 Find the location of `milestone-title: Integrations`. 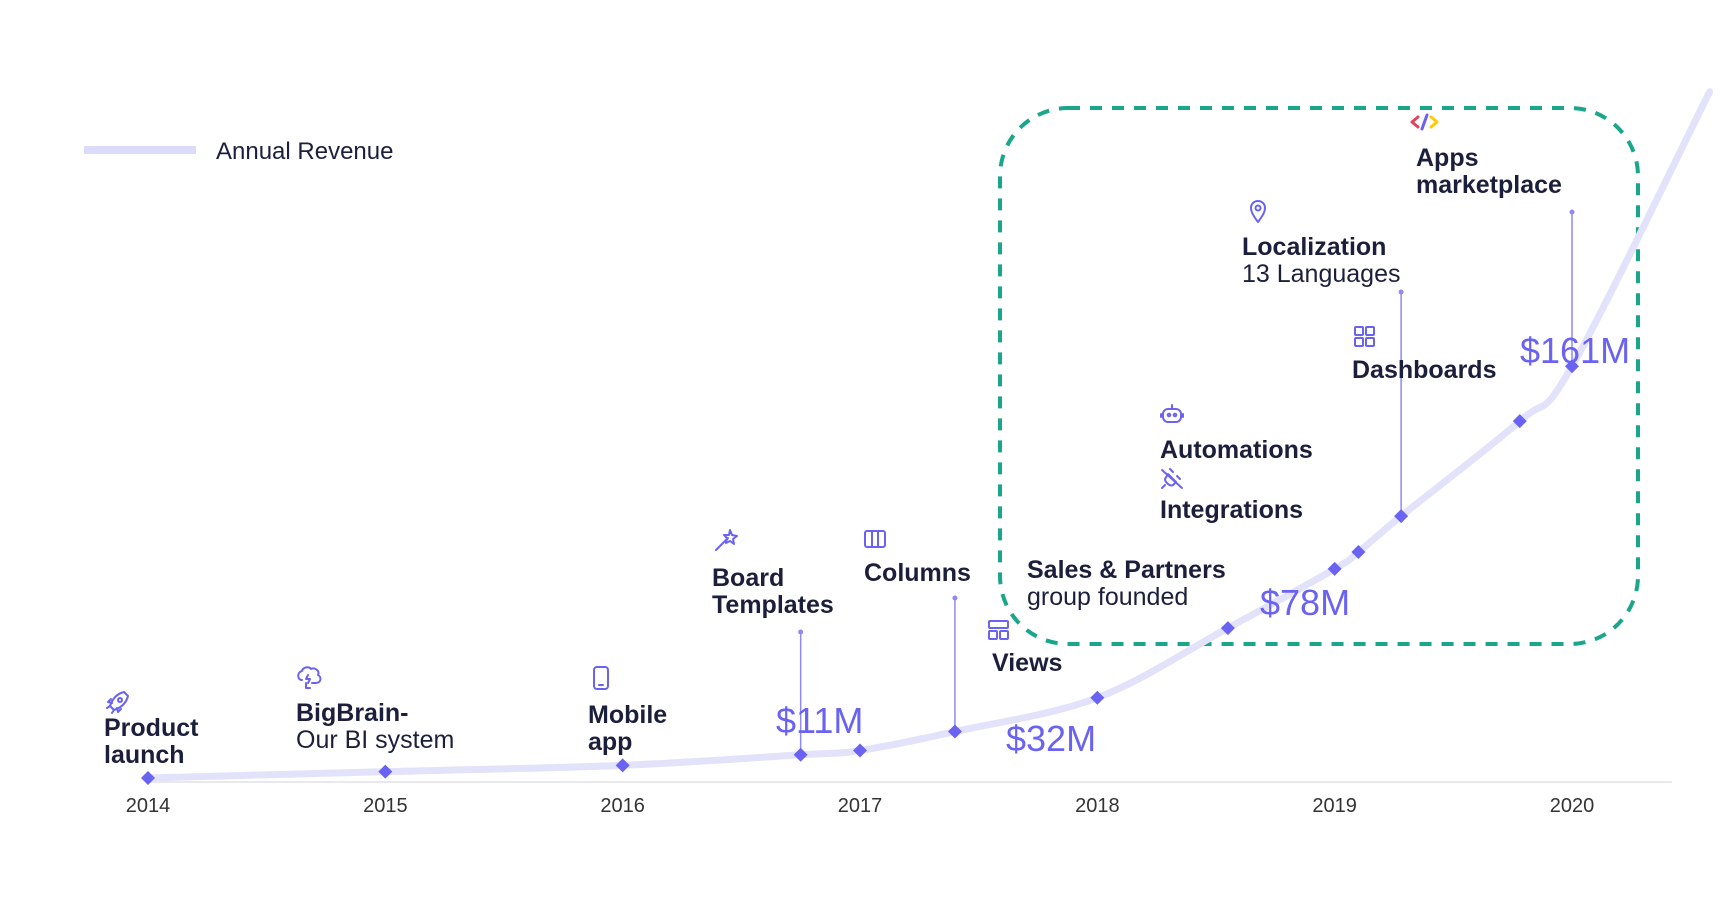

milestone-title: Integrations is located at coordinates (1231, 510).